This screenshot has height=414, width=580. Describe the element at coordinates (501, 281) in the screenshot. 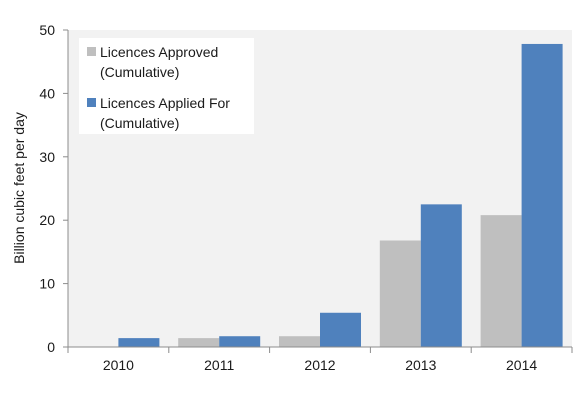

I see `bar-approved-2014` at that location.